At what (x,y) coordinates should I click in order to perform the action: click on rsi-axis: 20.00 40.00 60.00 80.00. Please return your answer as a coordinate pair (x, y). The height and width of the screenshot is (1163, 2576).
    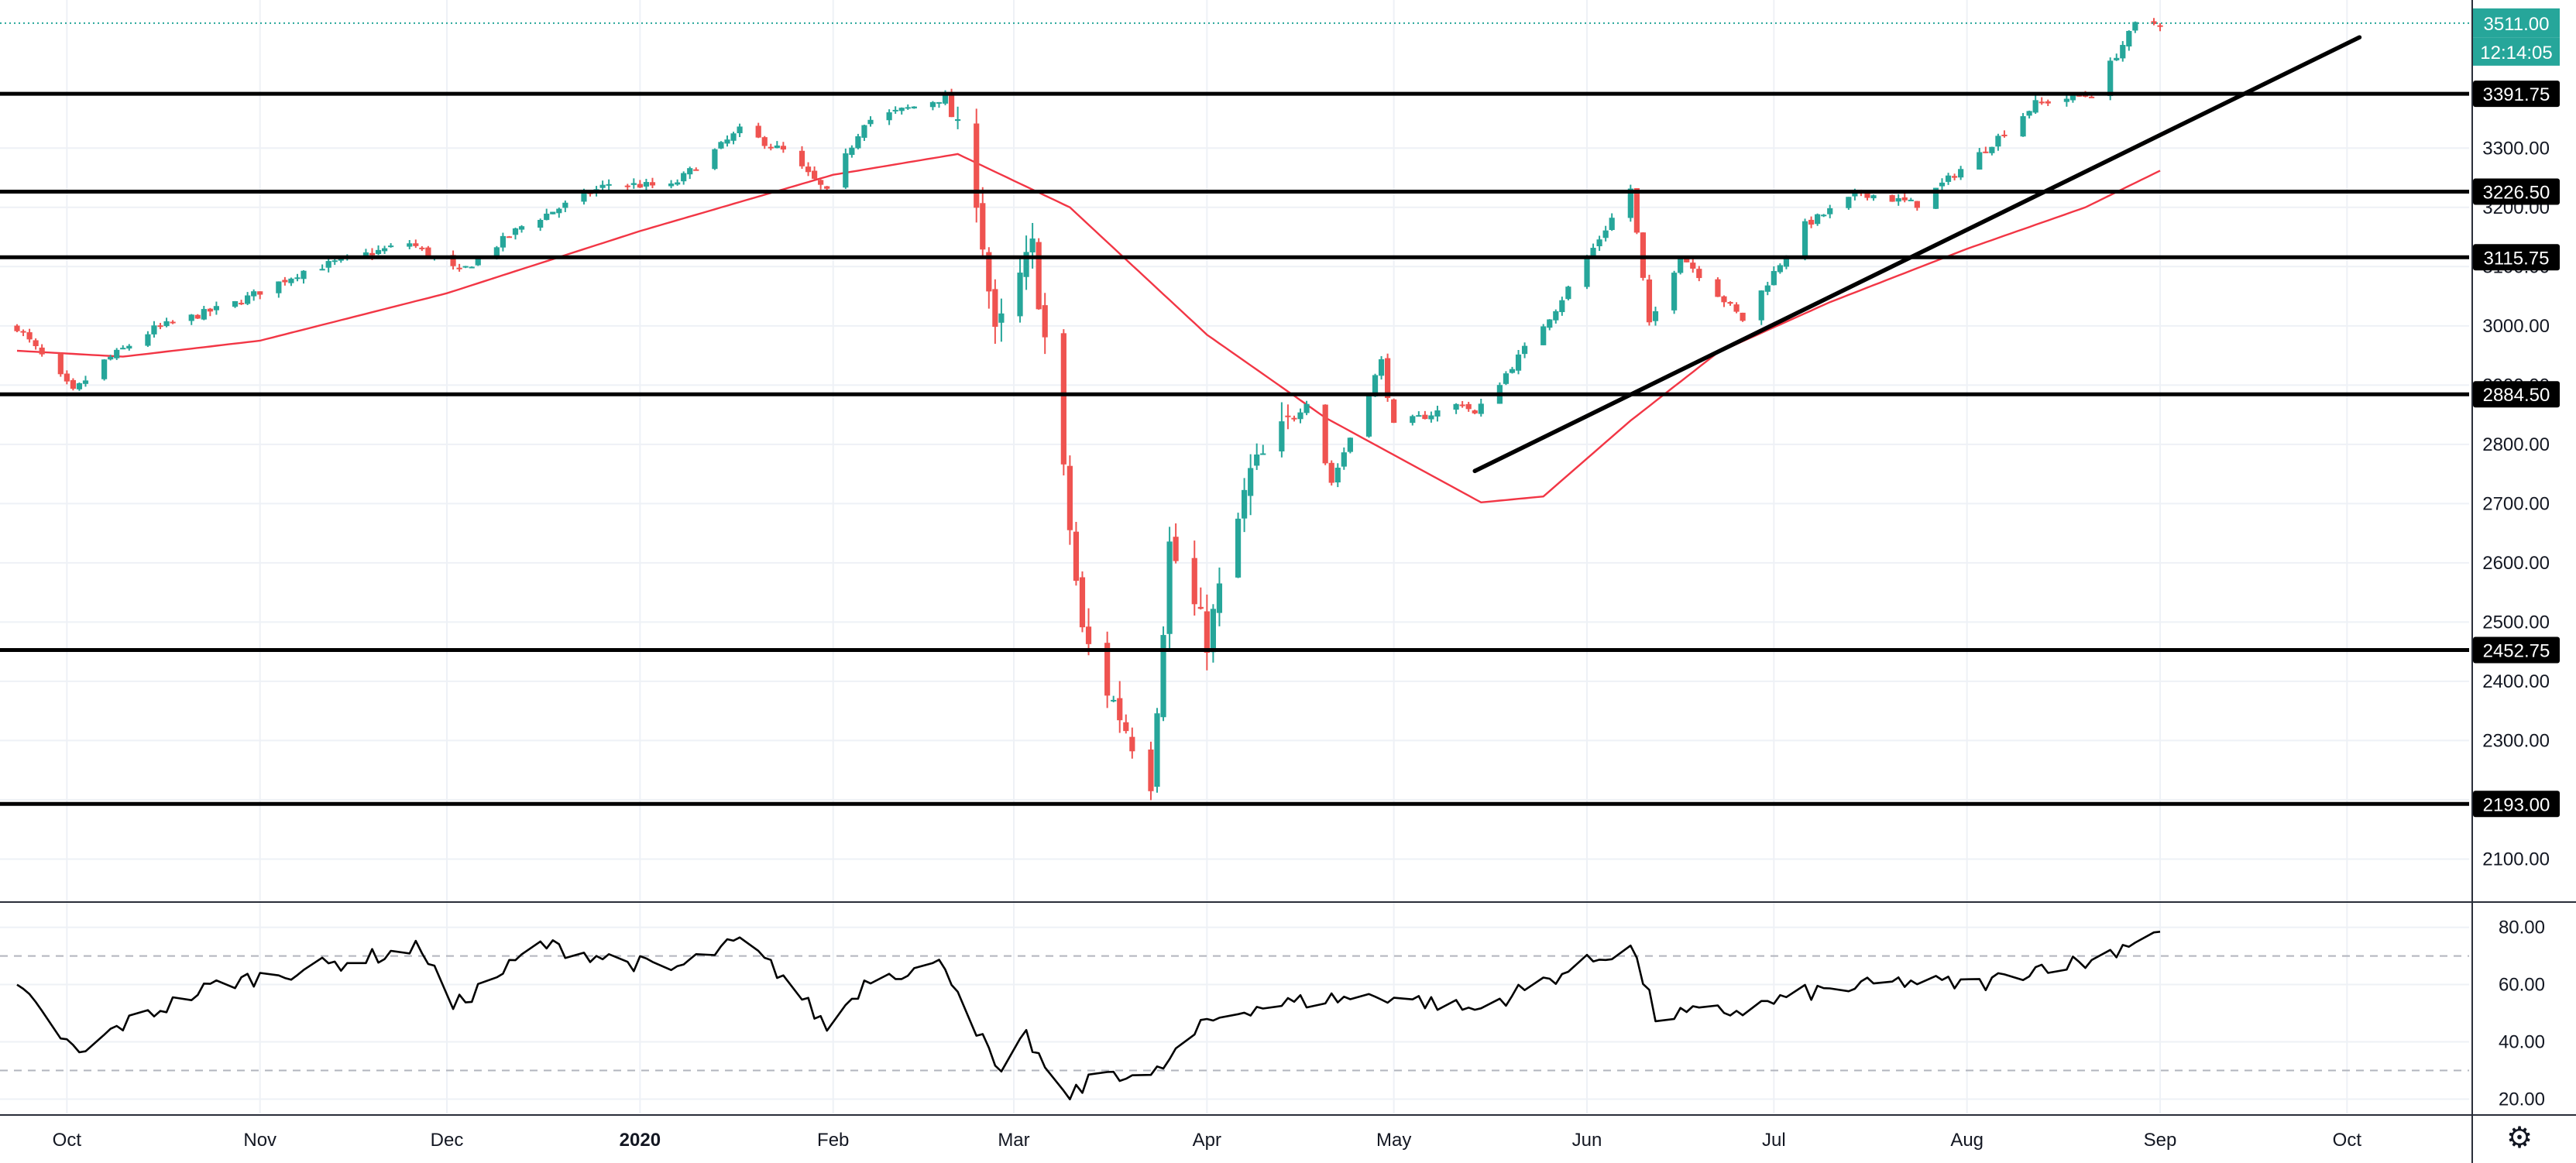
    Looking at the image, I should click on (2522, 1014).